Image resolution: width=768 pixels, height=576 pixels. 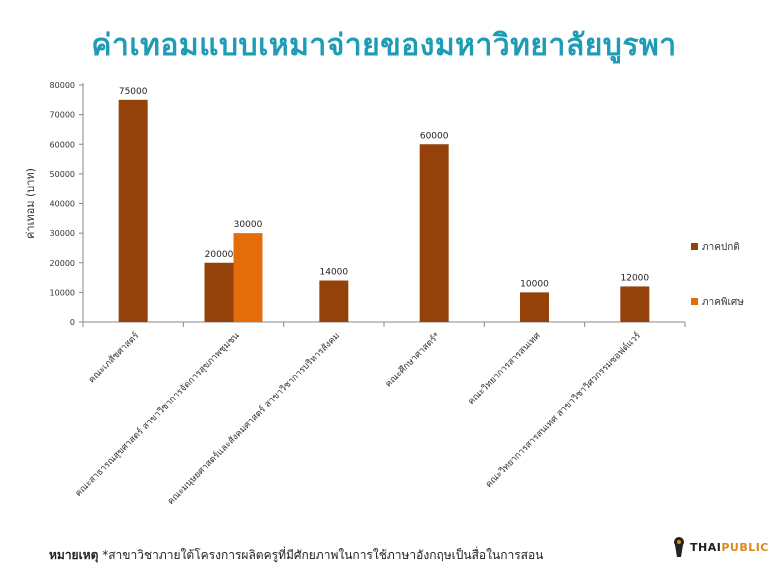 I want to click on legend-label: ภาคพิเศษ, so click(x=723, y=302).